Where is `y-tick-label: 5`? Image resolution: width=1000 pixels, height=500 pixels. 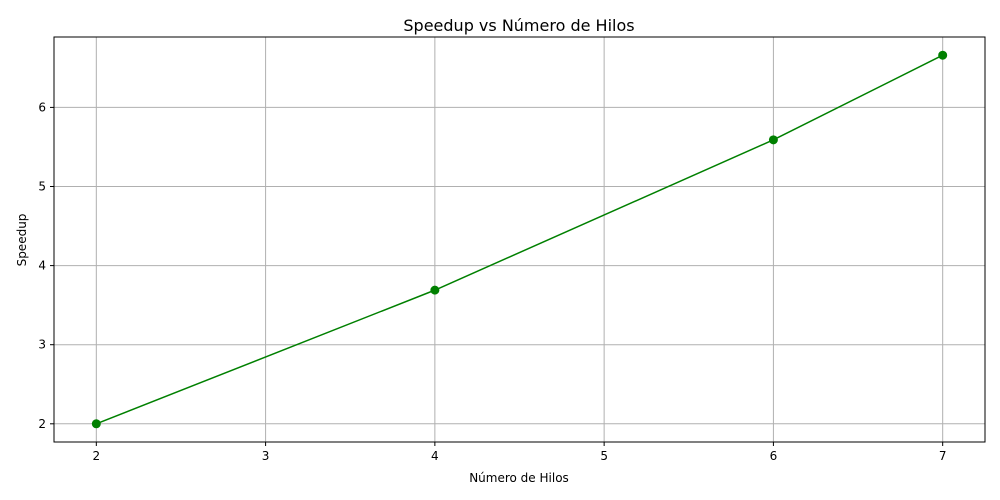 y-tick-label: 5 is located at coordinates (42, 187).